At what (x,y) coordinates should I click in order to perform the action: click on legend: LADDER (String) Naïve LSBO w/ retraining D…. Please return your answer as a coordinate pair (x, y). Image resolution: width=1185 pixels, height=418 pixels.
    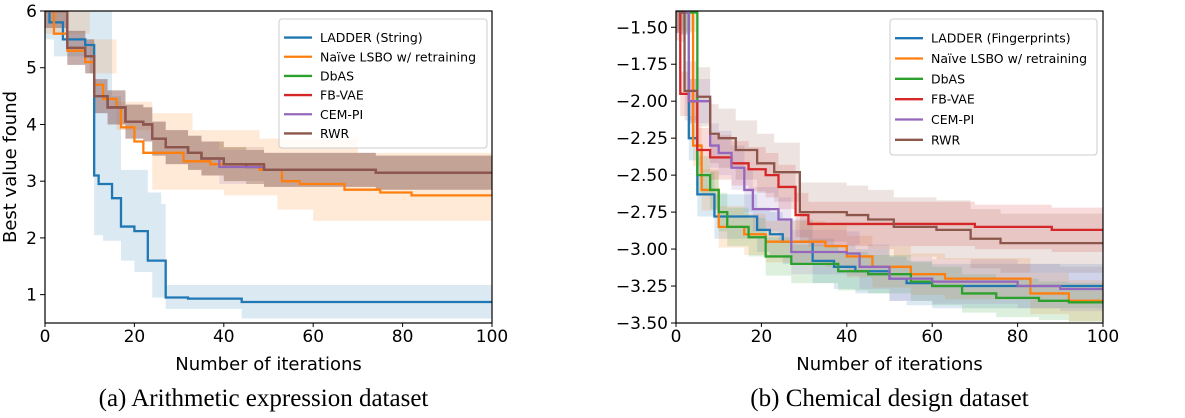
    Looking at the image, I should click on (383, 83).